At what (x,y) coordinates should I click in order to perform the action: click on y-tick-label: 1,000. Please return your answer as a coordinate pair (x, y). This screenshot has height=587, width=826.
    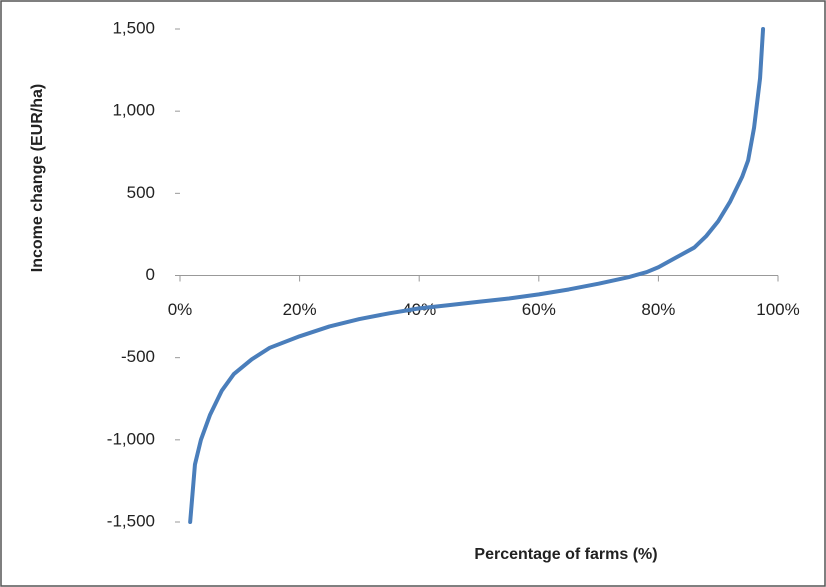
    Looking at the image, I should click on (133, 110).